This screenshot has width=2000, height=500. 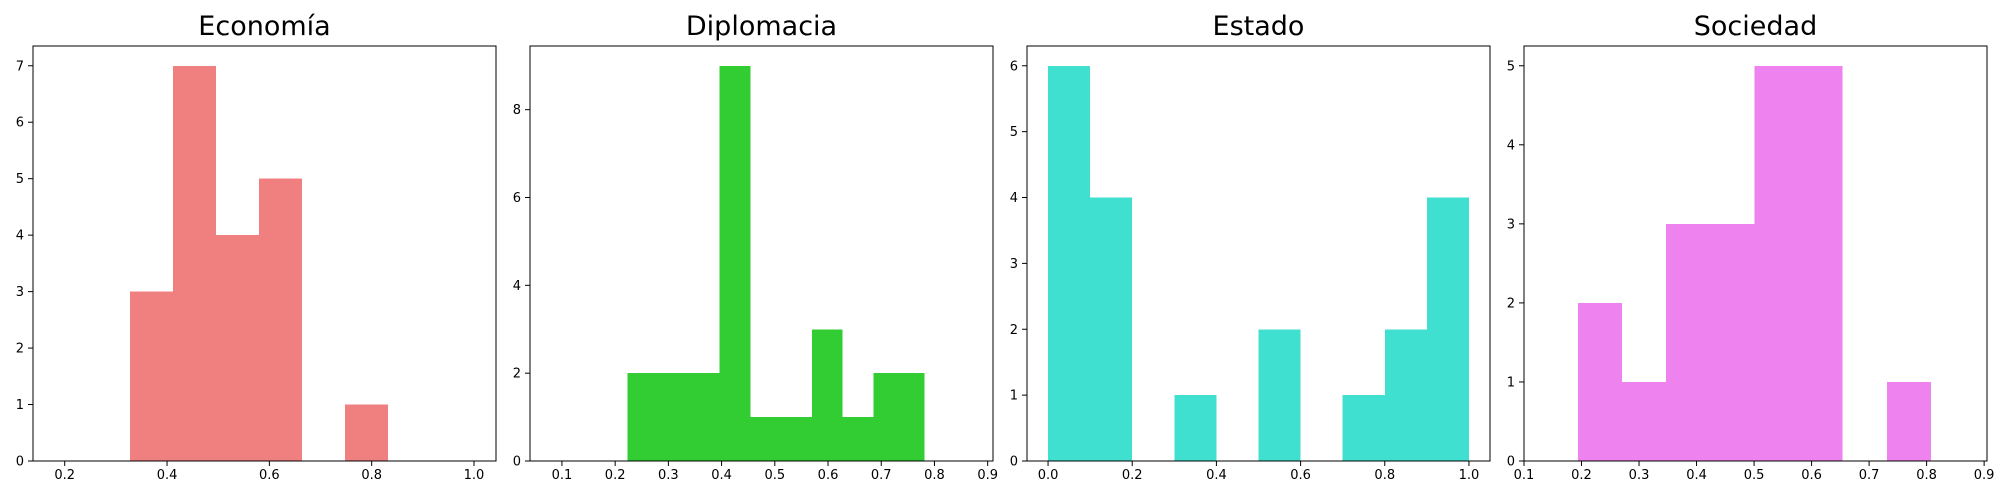 What do you see at coordinates (517, 110) in the screenshot?
I see `y-tick-label: 8` at bounding box center [517, 110].